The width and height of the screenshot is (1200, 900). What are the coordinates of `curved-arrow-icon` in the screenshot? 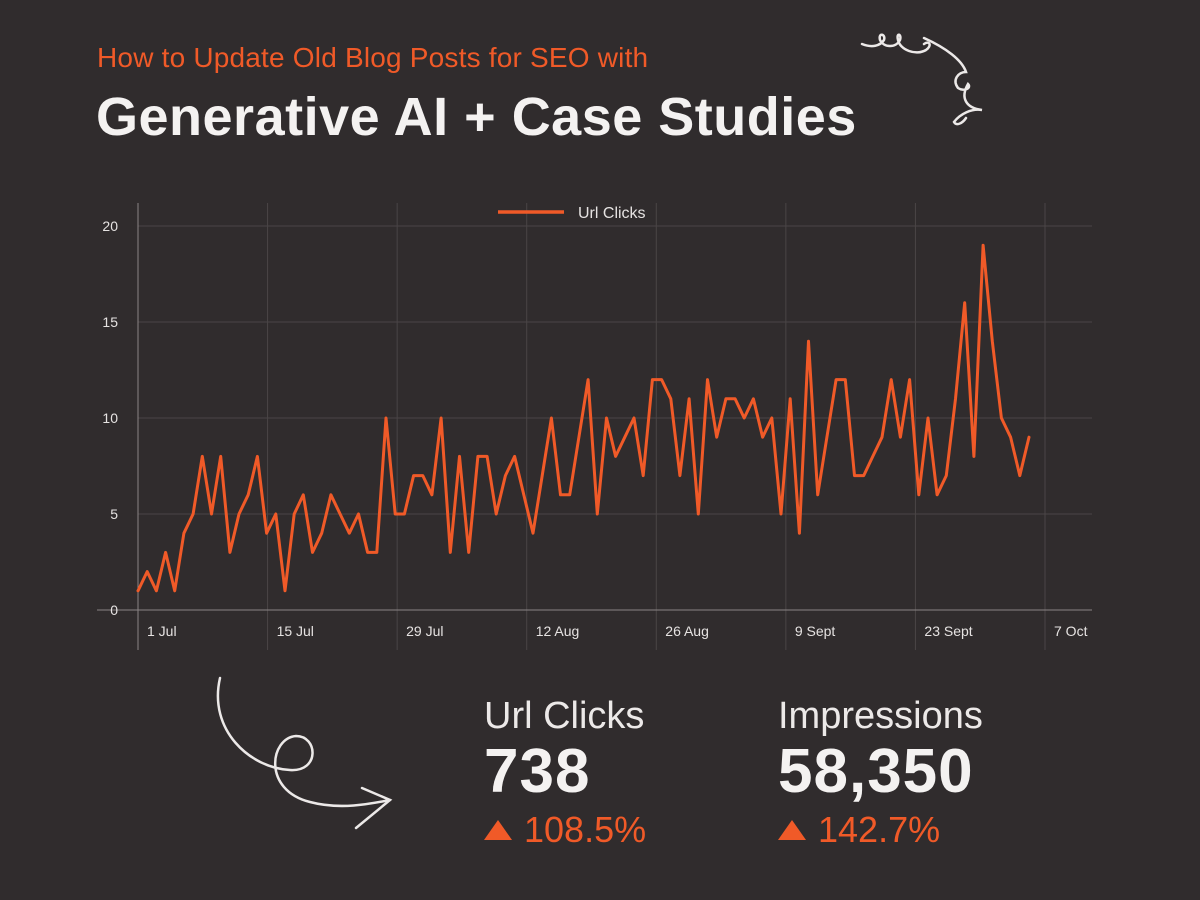 It's located at (304, 753).